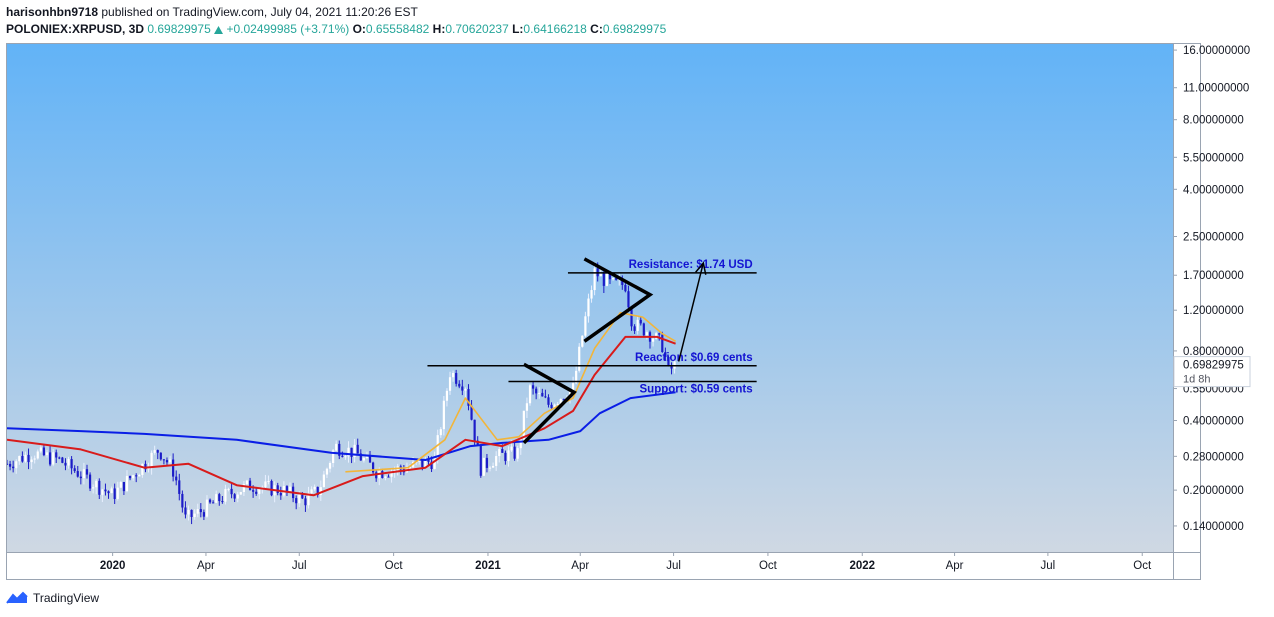 Image resolution: width=1274 pixels, height=617 pixels. I want to click on y-tick-label: 0.80000000, so click(1213, 352).